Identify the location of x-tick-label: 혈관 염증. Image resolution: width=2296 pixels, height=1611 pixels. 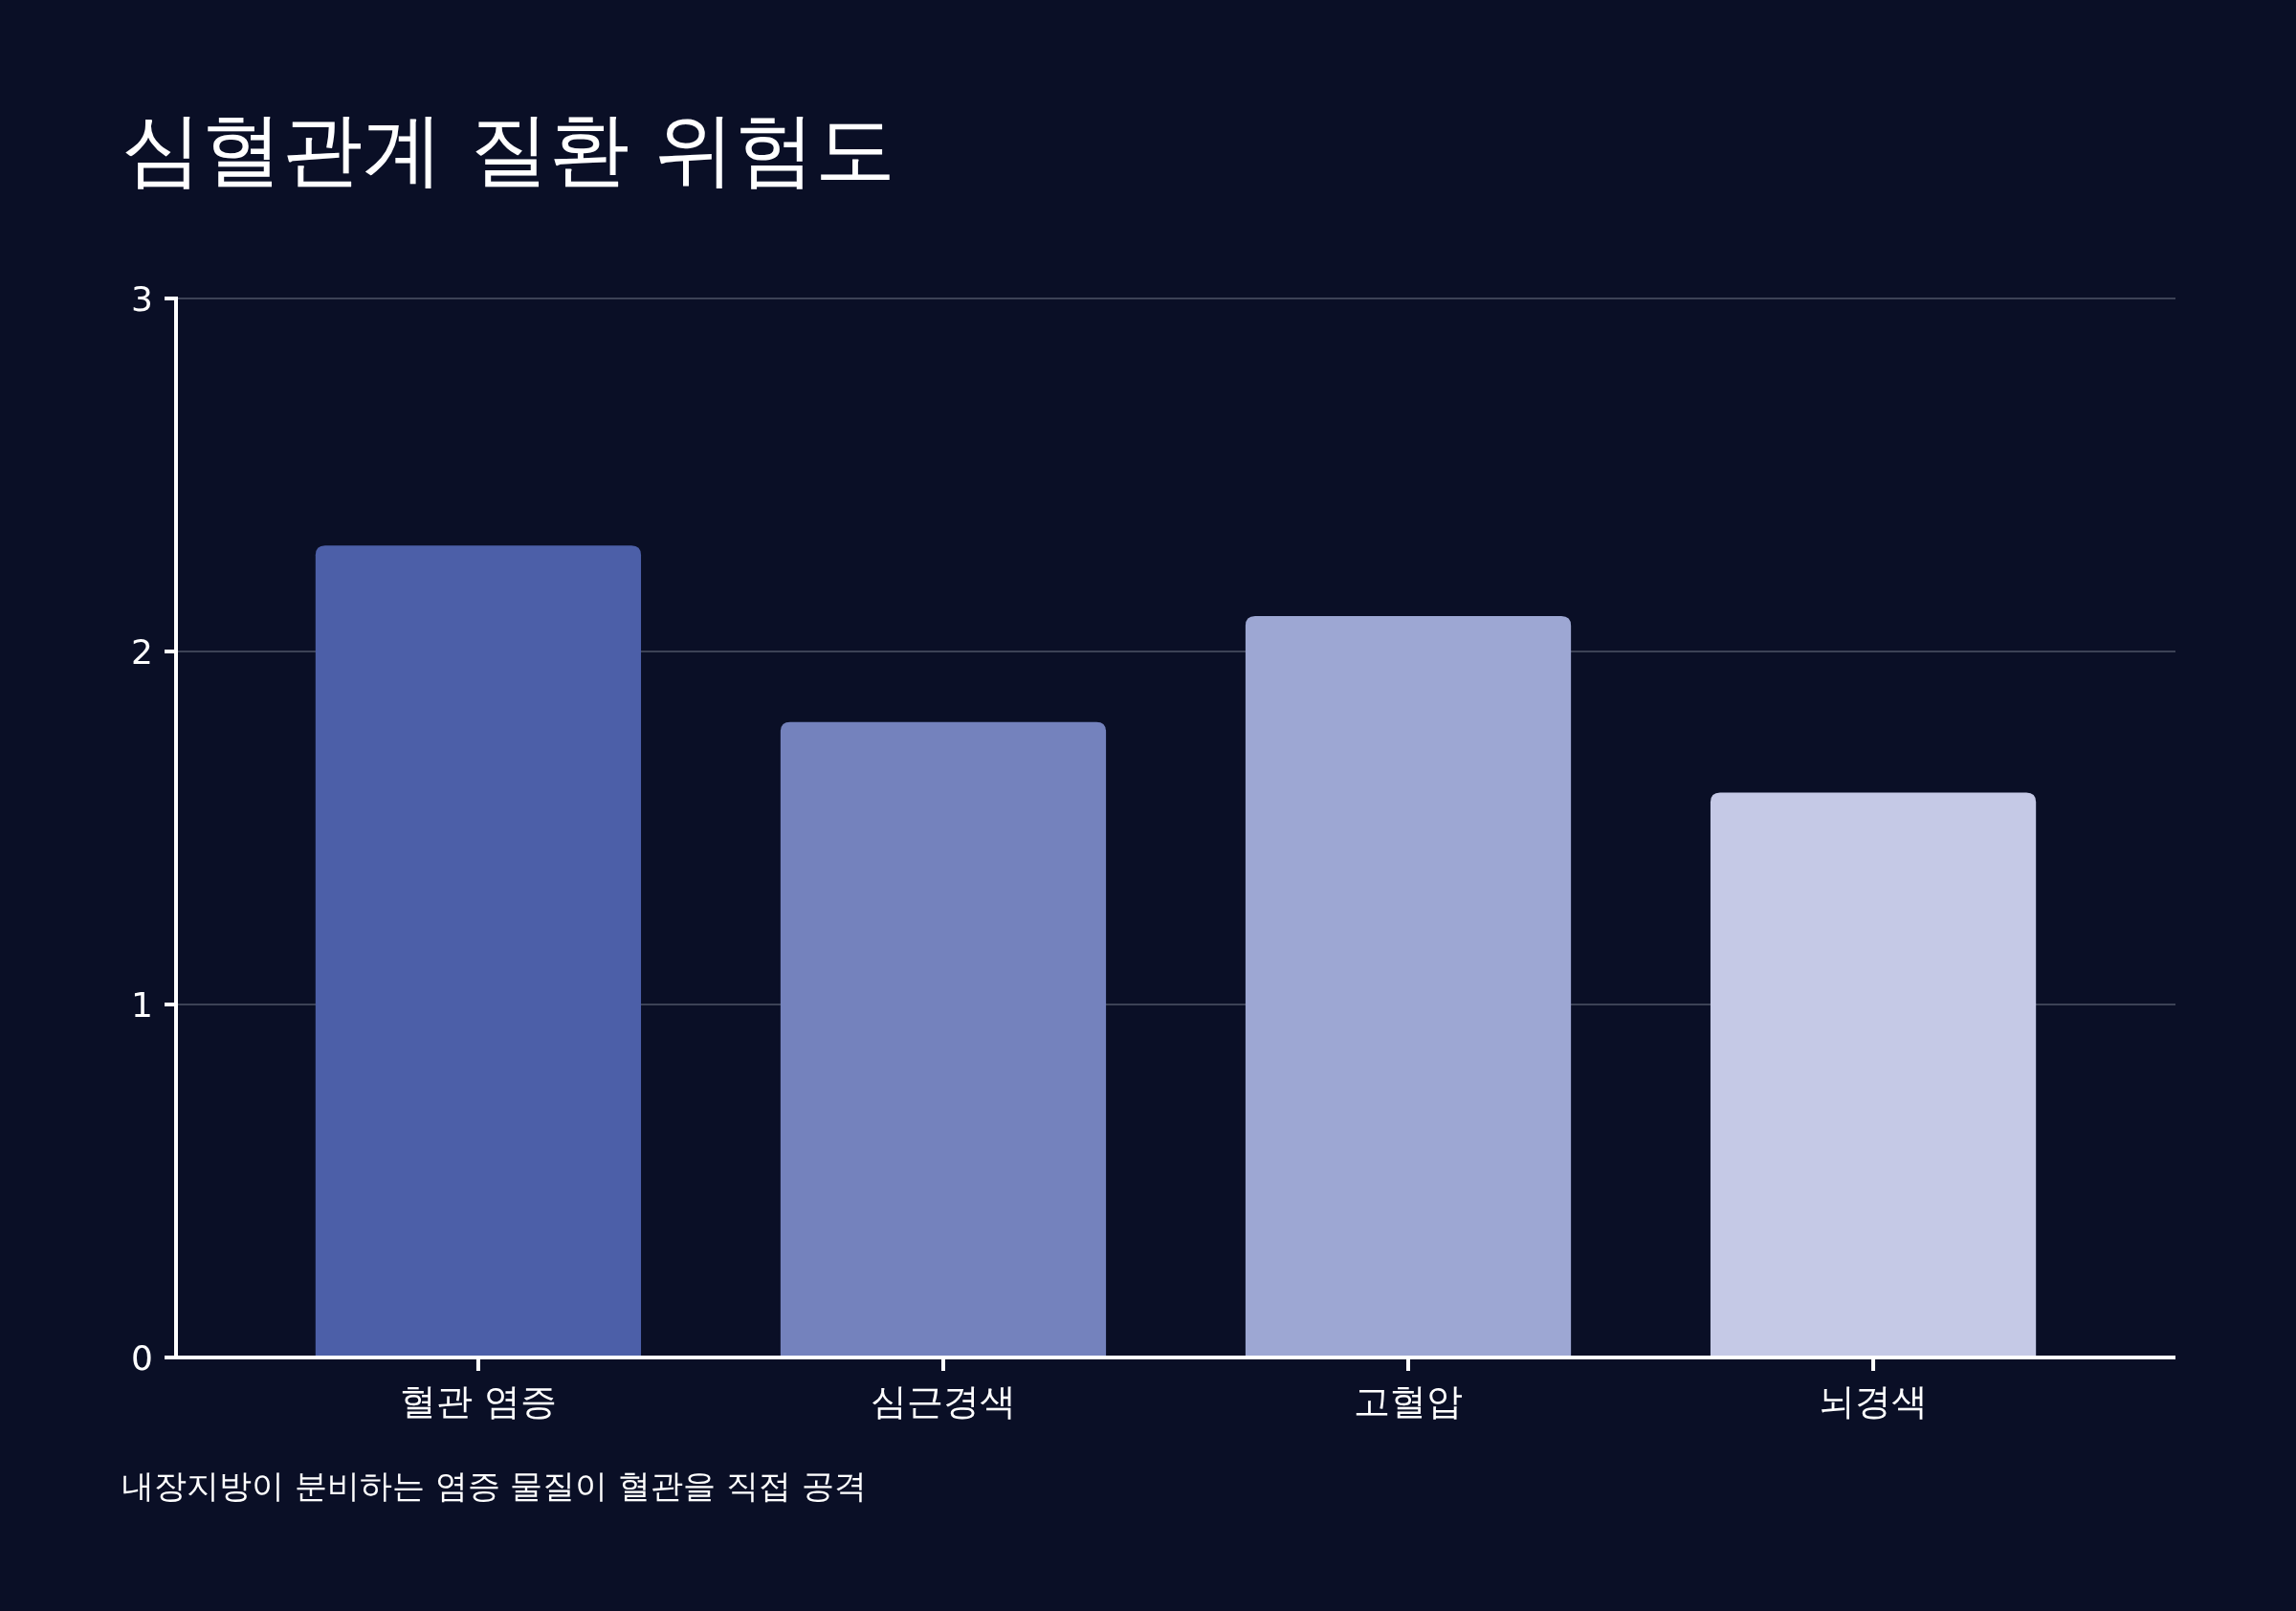
(478, 1401).